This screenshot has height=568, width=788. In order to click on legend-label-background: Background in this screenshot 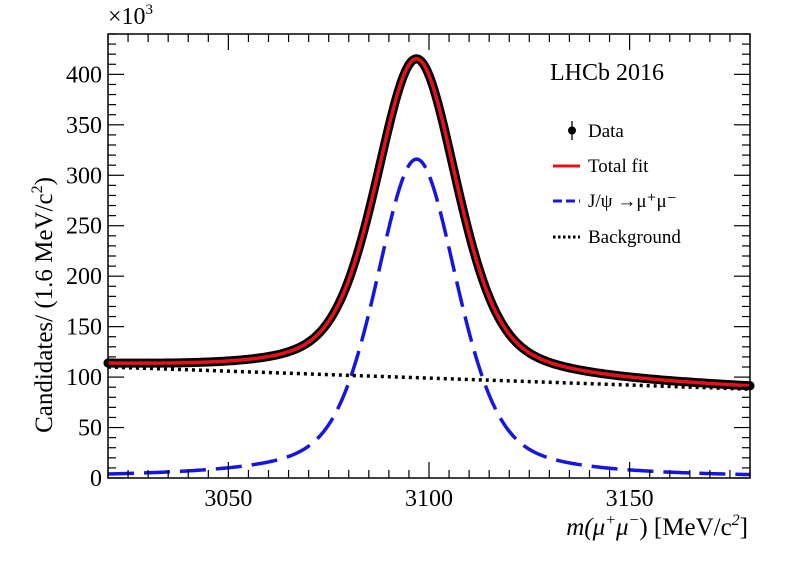, I will do `click(634, 237)`.